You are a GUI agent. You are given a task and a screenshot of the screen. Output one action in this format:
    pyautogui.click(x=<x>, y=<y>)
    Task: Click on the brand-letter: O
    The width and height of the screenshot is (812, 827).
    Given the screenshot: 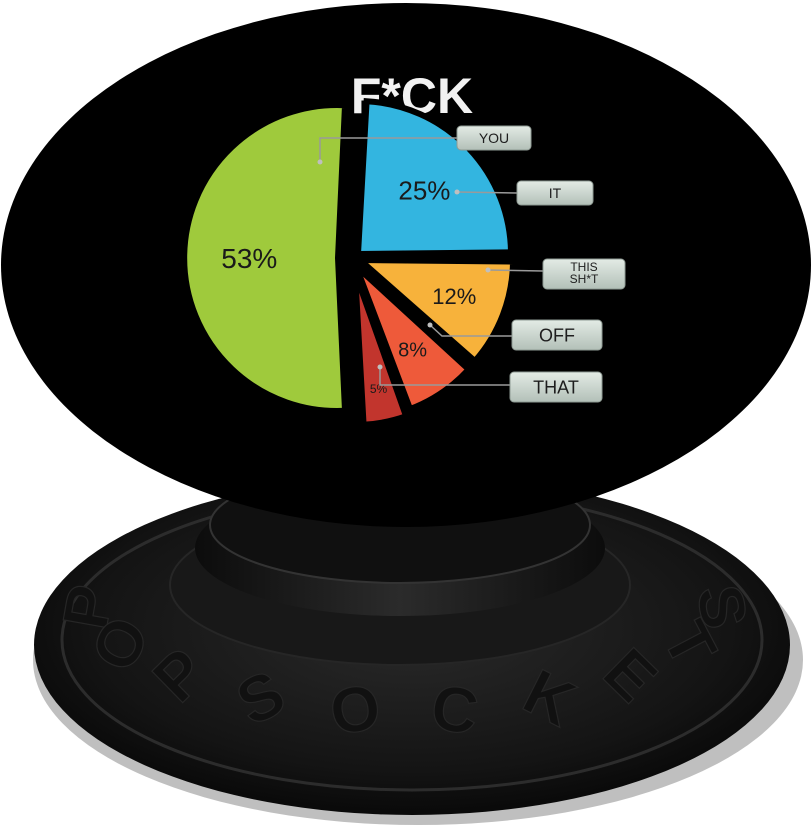 What is the action you would take?
    pyautogui.click(x=355, y=709)
    